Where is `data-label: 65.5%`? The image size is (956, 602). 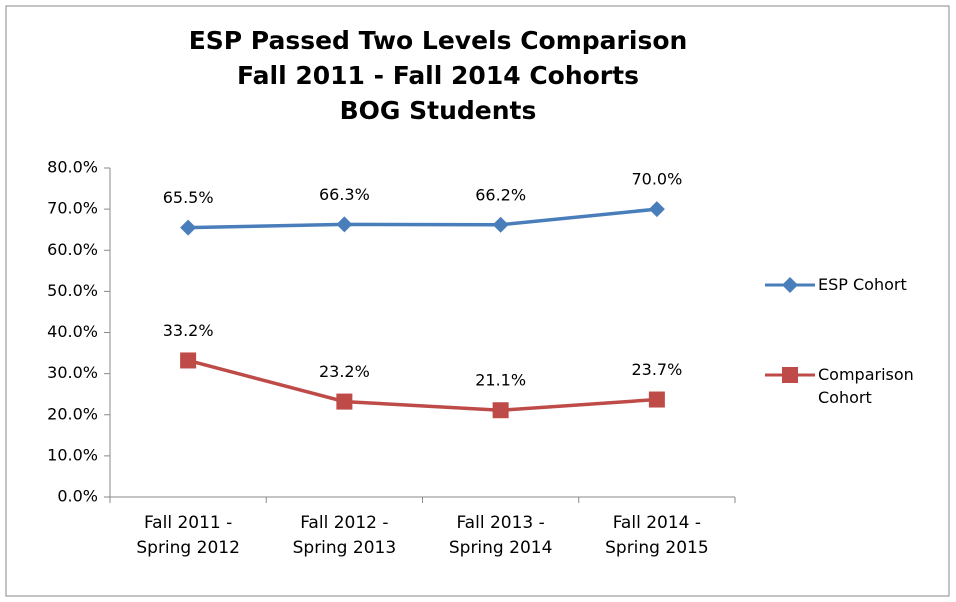
data-label: 65.5% is located at coordinates (188, 197).